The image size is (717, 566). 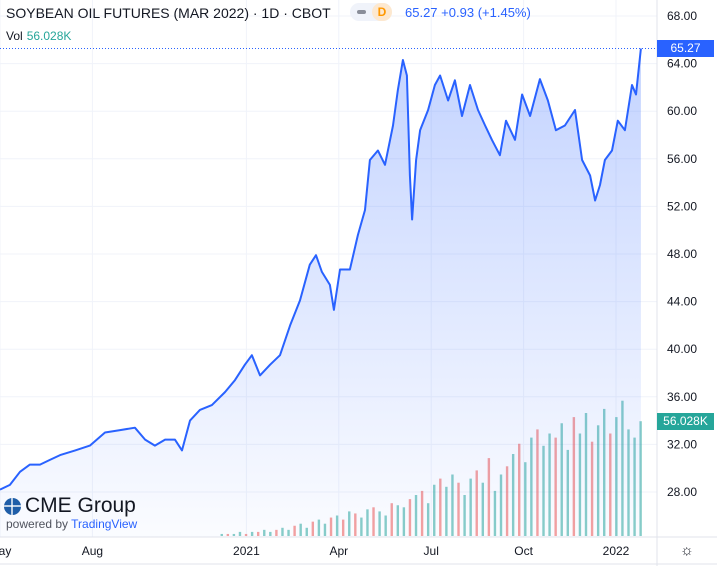 What do you see at coordinates (338, 551) in the screenshot?
I see `x-tick-label: Apr` at bounding box center [338, 551].